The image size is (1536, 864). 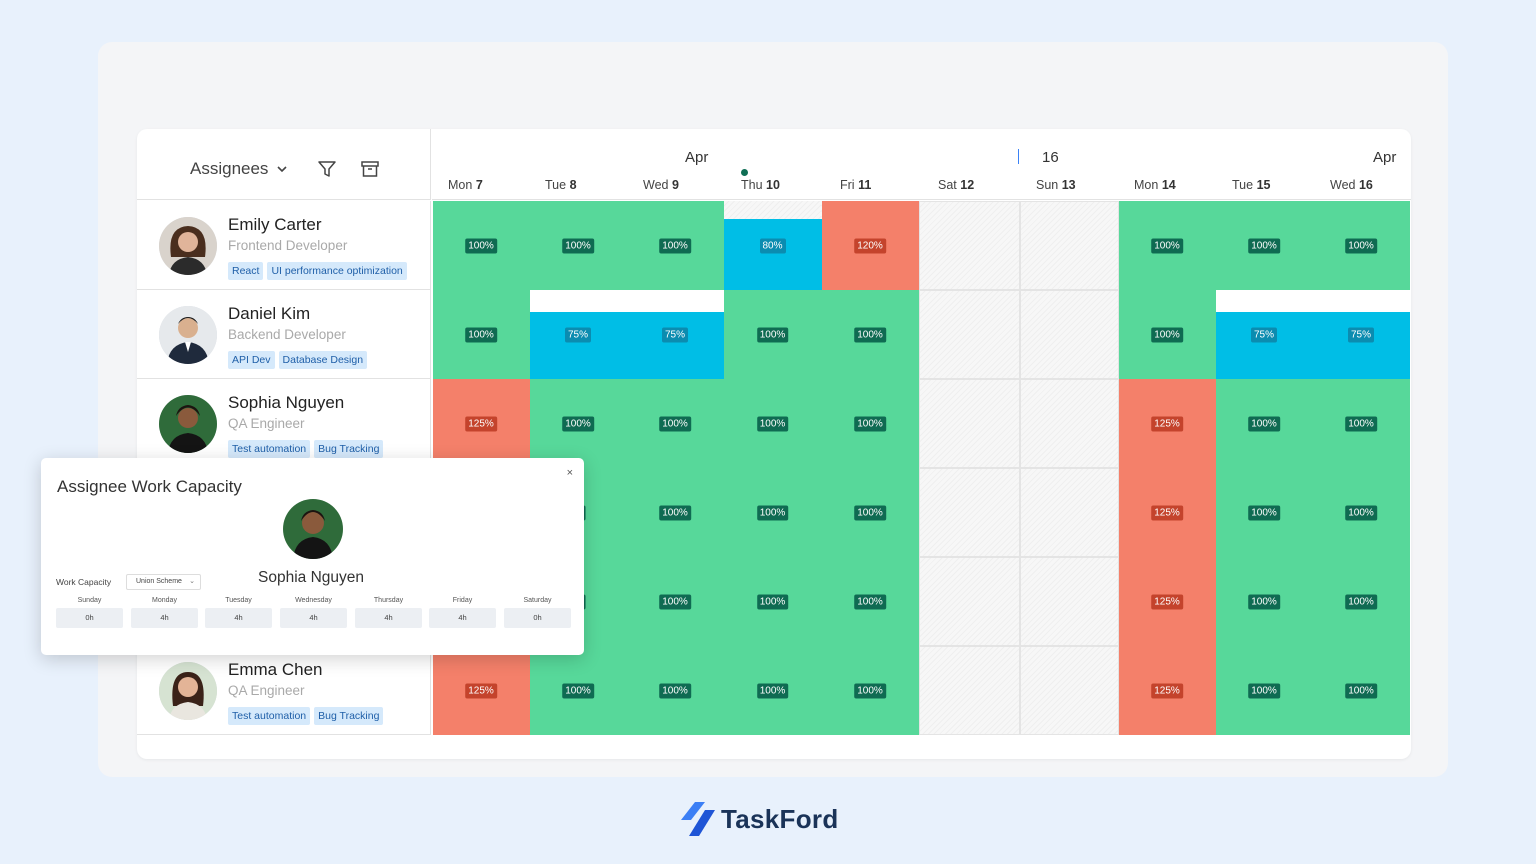 I want to click on skill-tags: React UI performance optimization, so click(x=317, y=271).